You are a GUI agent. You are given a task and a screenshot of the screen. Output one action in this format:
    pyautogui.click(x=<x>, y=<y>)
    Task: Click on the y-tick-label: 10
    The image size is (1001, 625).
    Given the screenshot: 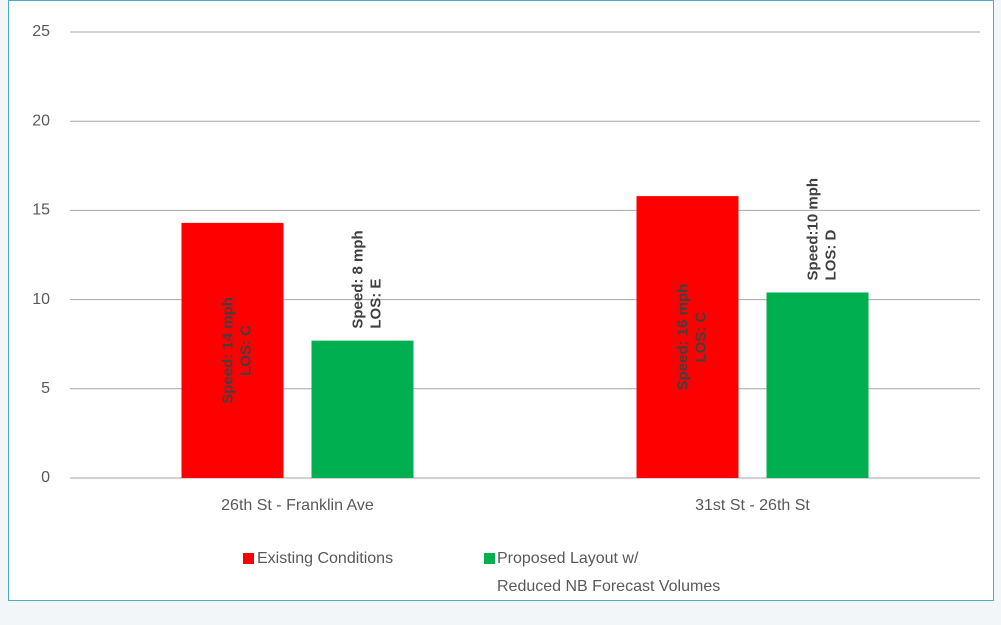 What is the action you would take?
    pyautogui.click(x=41, y=299)
    